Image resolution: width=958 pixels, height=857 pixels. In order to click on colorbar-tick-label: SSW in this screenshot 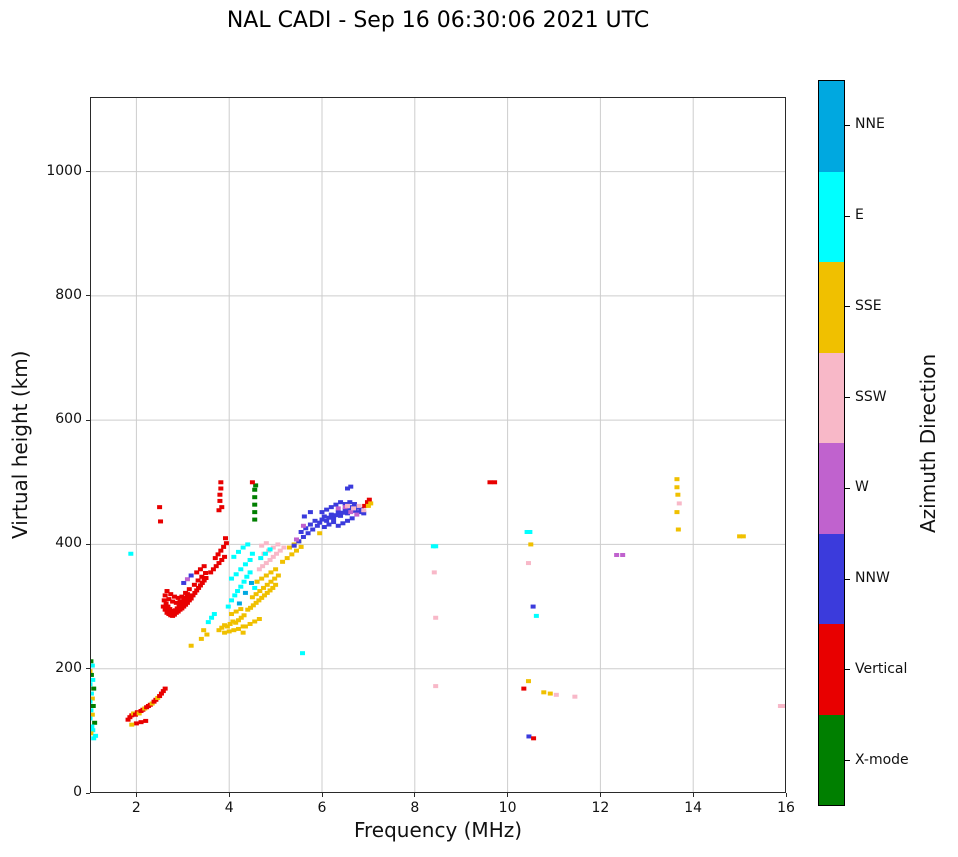, I will do `click(871, 396)`.